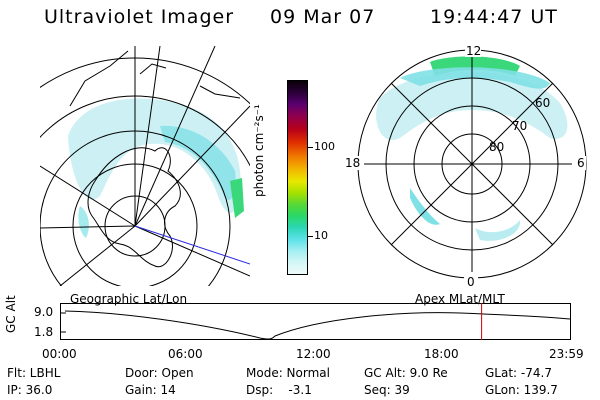  I want to click on info-glon: GLon: 139.7, so click(521, 390).